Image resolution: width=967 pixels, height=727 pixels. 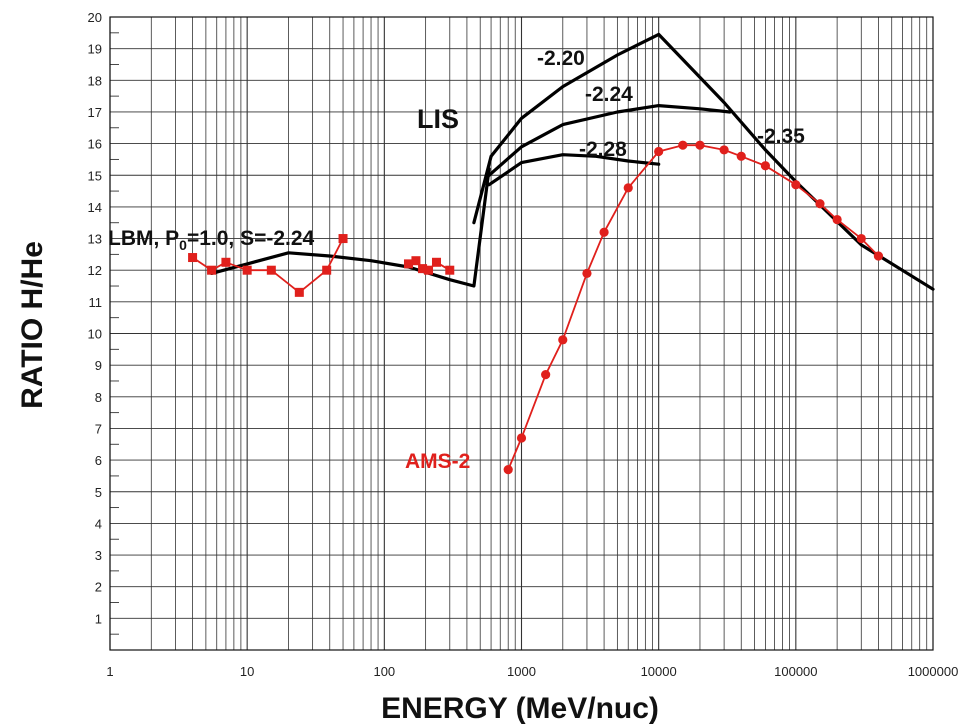 I want to click on y-tick-label: 2, so click(x=98, y=587).